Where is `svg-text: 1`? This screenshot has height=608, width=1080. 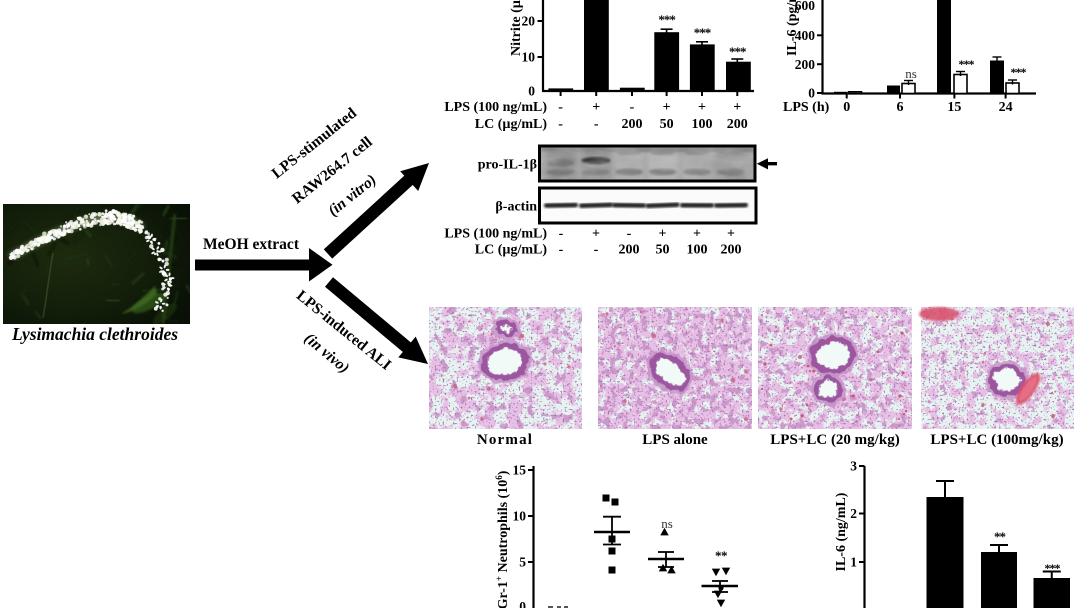 svg-text: 1 is located at coordinates (853, 562).